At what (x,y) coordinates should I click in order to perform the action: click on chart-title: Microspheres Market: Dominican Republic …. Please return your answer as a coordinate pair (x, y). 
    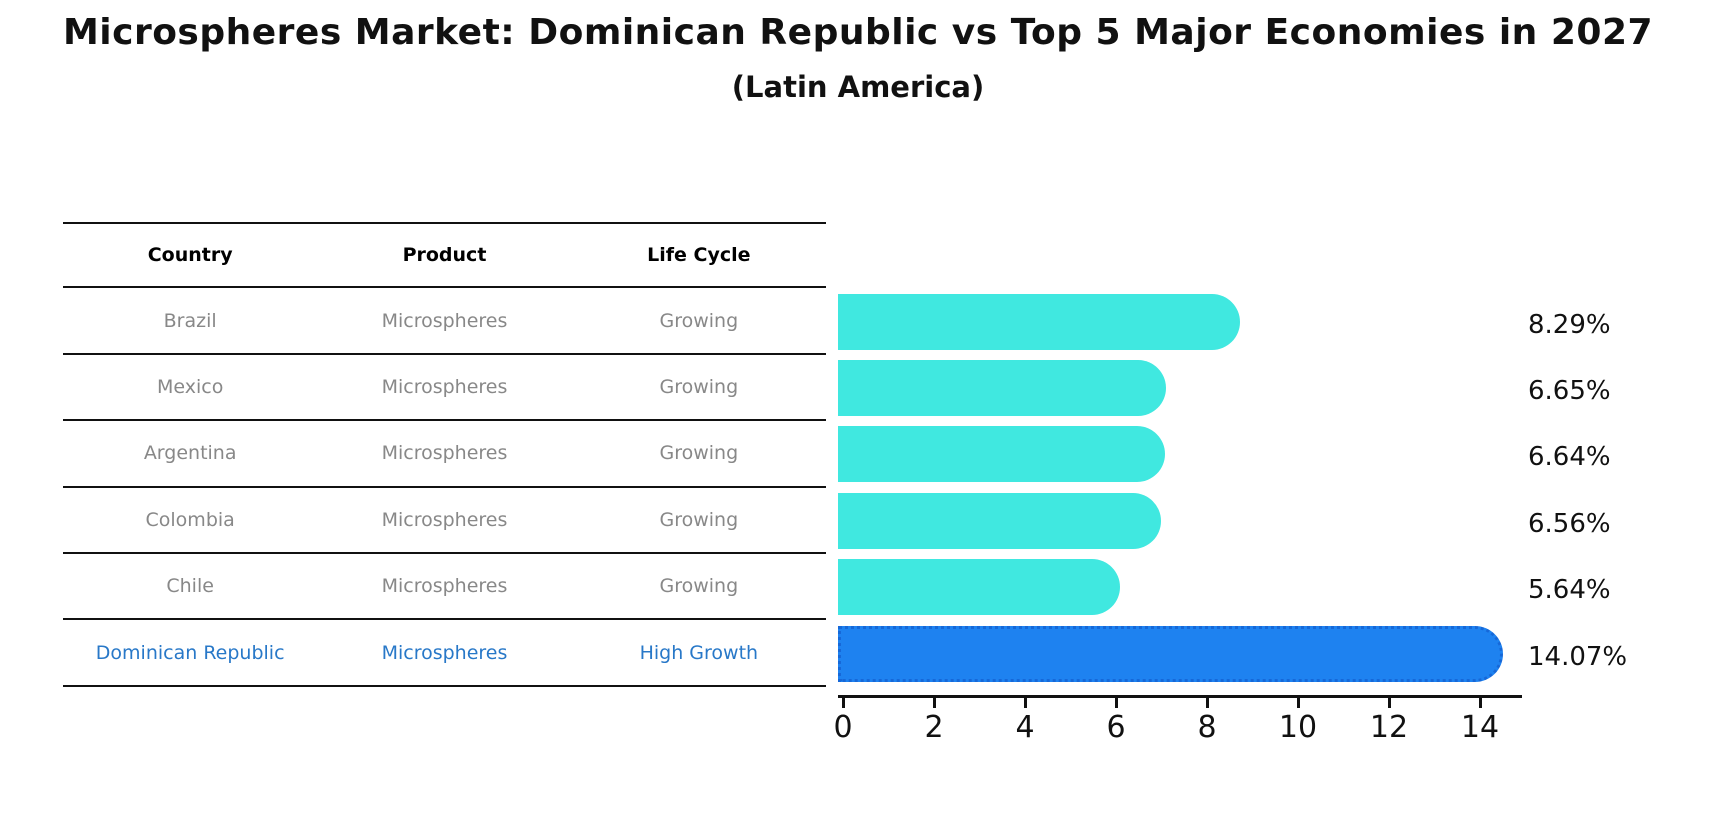
    Looking at the image, I should click on (858, 32).